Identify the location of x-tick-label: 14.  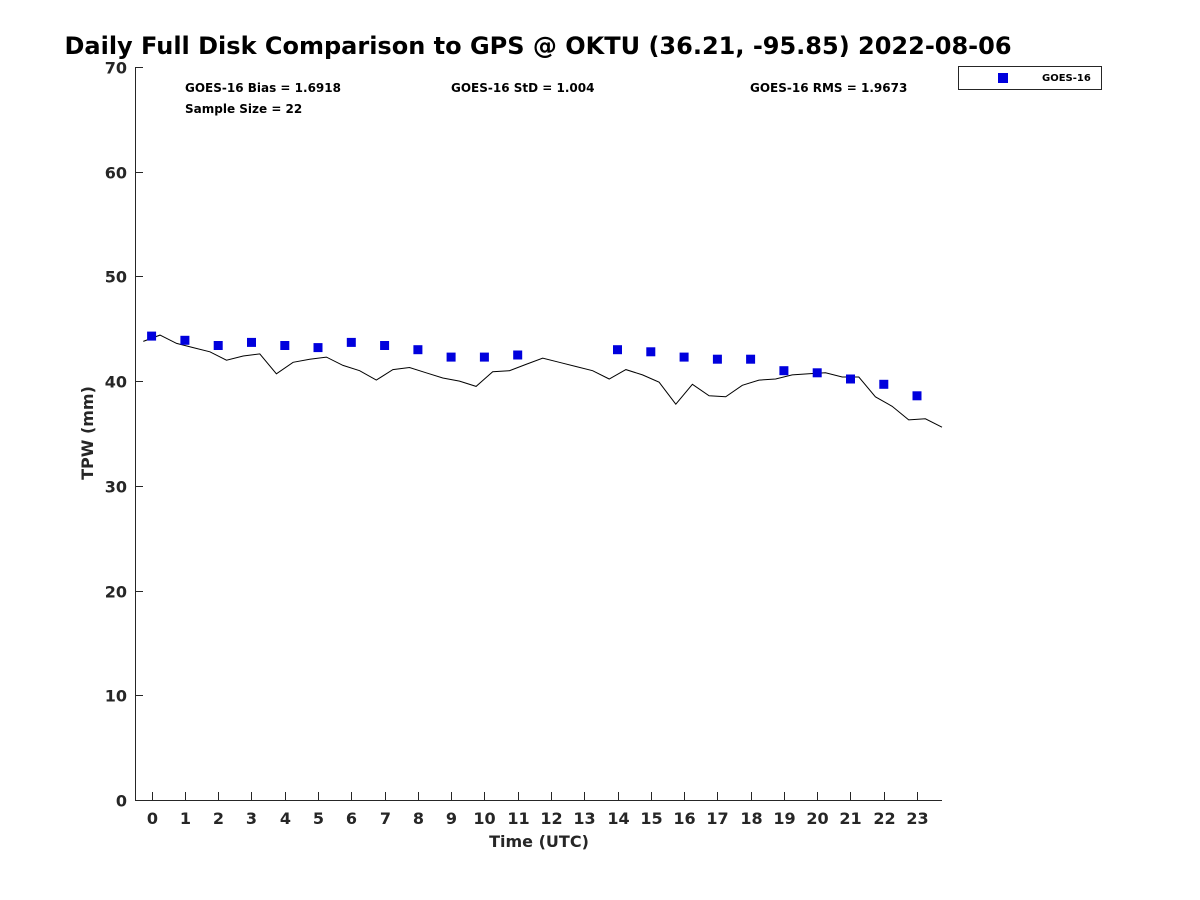
(618, 818).